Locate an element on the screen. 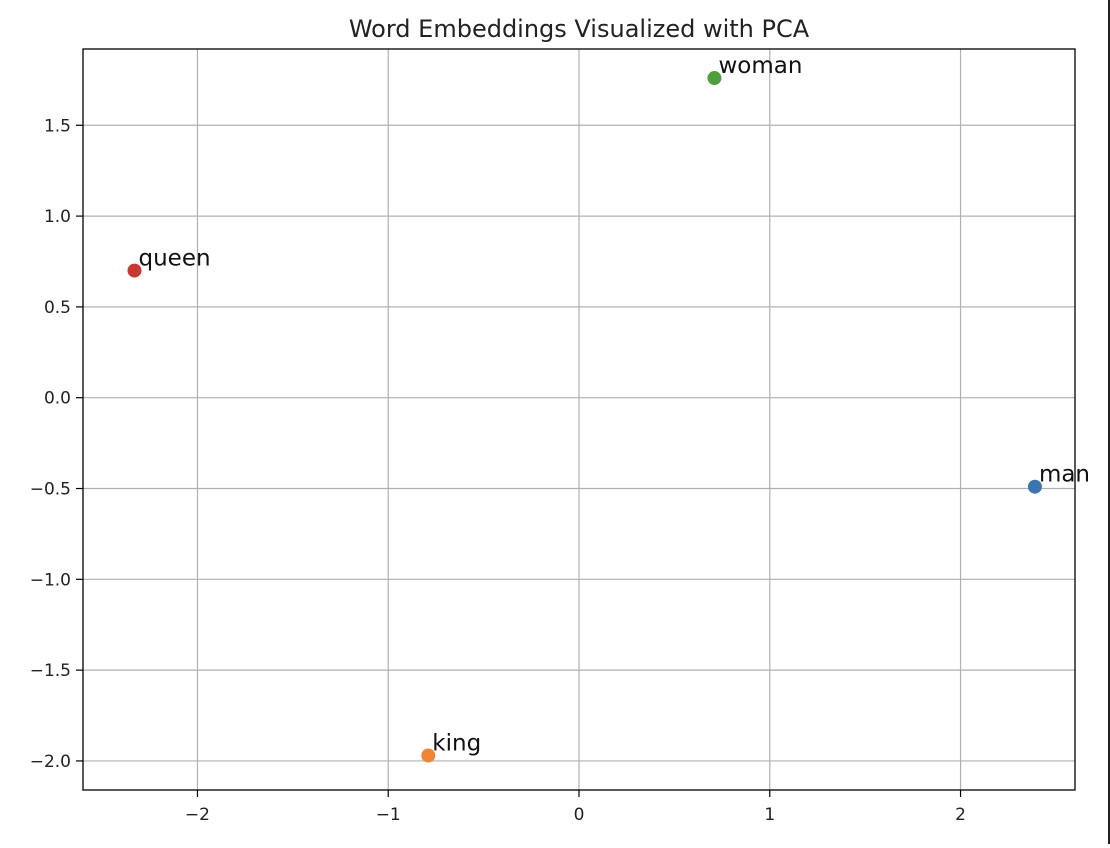 The width and height of the screenshot is (1110, 848). point-king is located at coordinates (428, 755).